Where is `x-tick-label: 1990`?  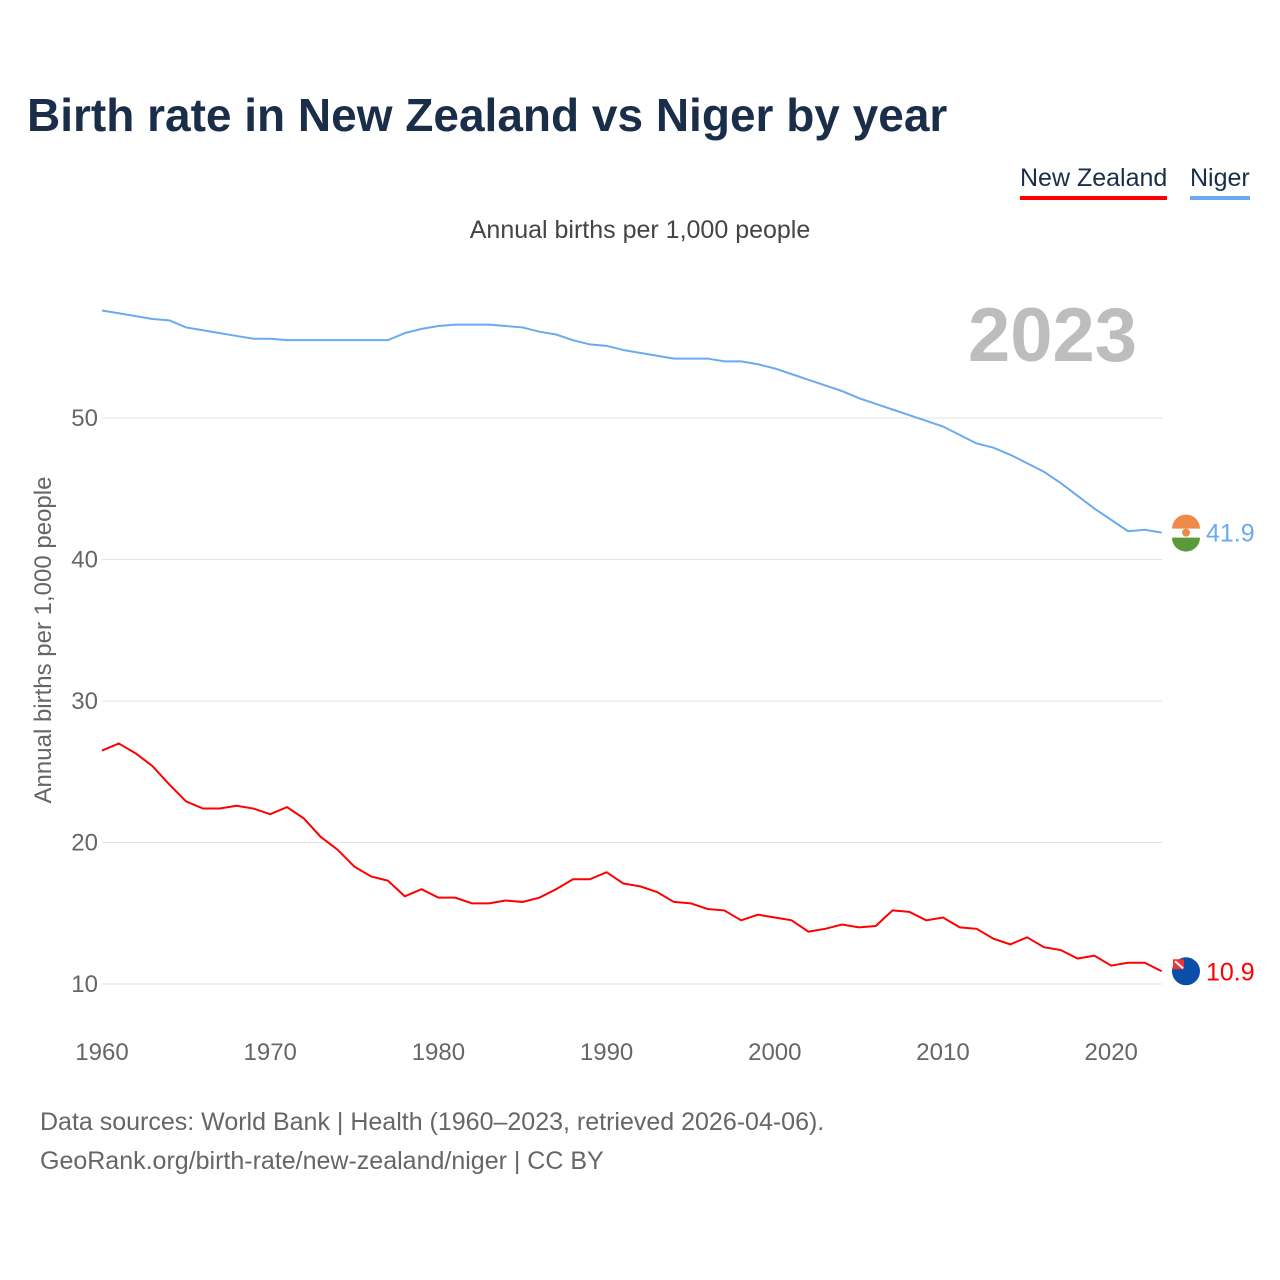 x-tick-label: 1990 is located at coordinates (606, 1052).